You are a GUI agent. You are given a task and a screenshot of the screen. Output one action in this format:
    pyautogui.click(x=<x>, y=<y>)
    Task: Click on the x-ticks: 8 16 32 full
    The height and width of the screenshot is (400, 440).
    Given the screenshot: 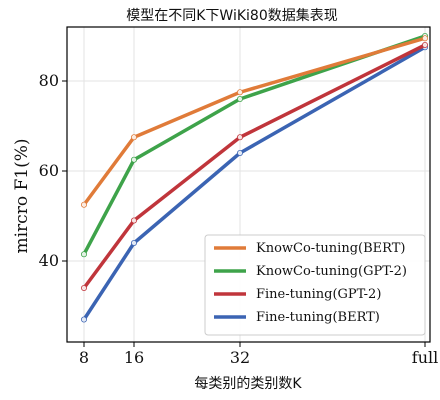 What is the action you would take?
    pyautogui.click(x=258, y=354)
    